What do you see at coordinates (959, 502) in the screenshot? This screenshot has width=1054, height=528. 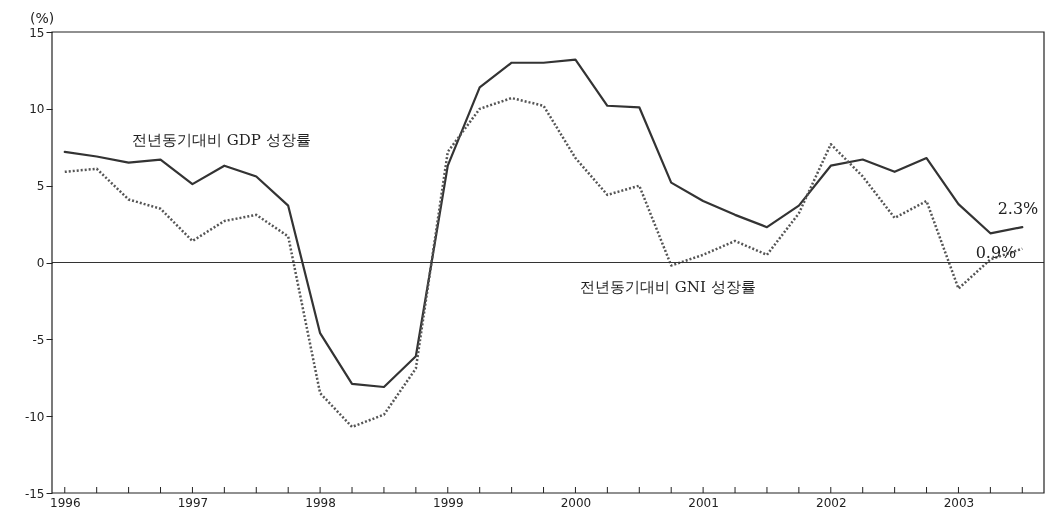 I see `x-tick-label: 2003` at bounding box center [959, 502].